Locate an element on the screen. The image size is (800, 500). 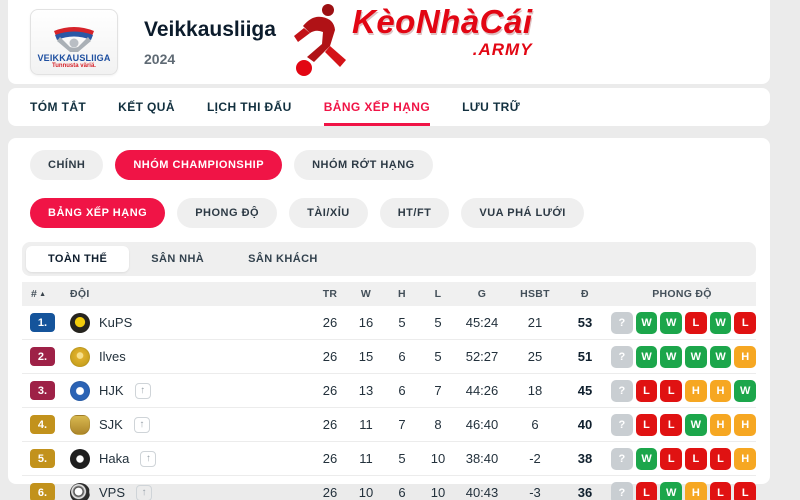
form-cell: ? L W H L L is located at coordinates (682, 490).